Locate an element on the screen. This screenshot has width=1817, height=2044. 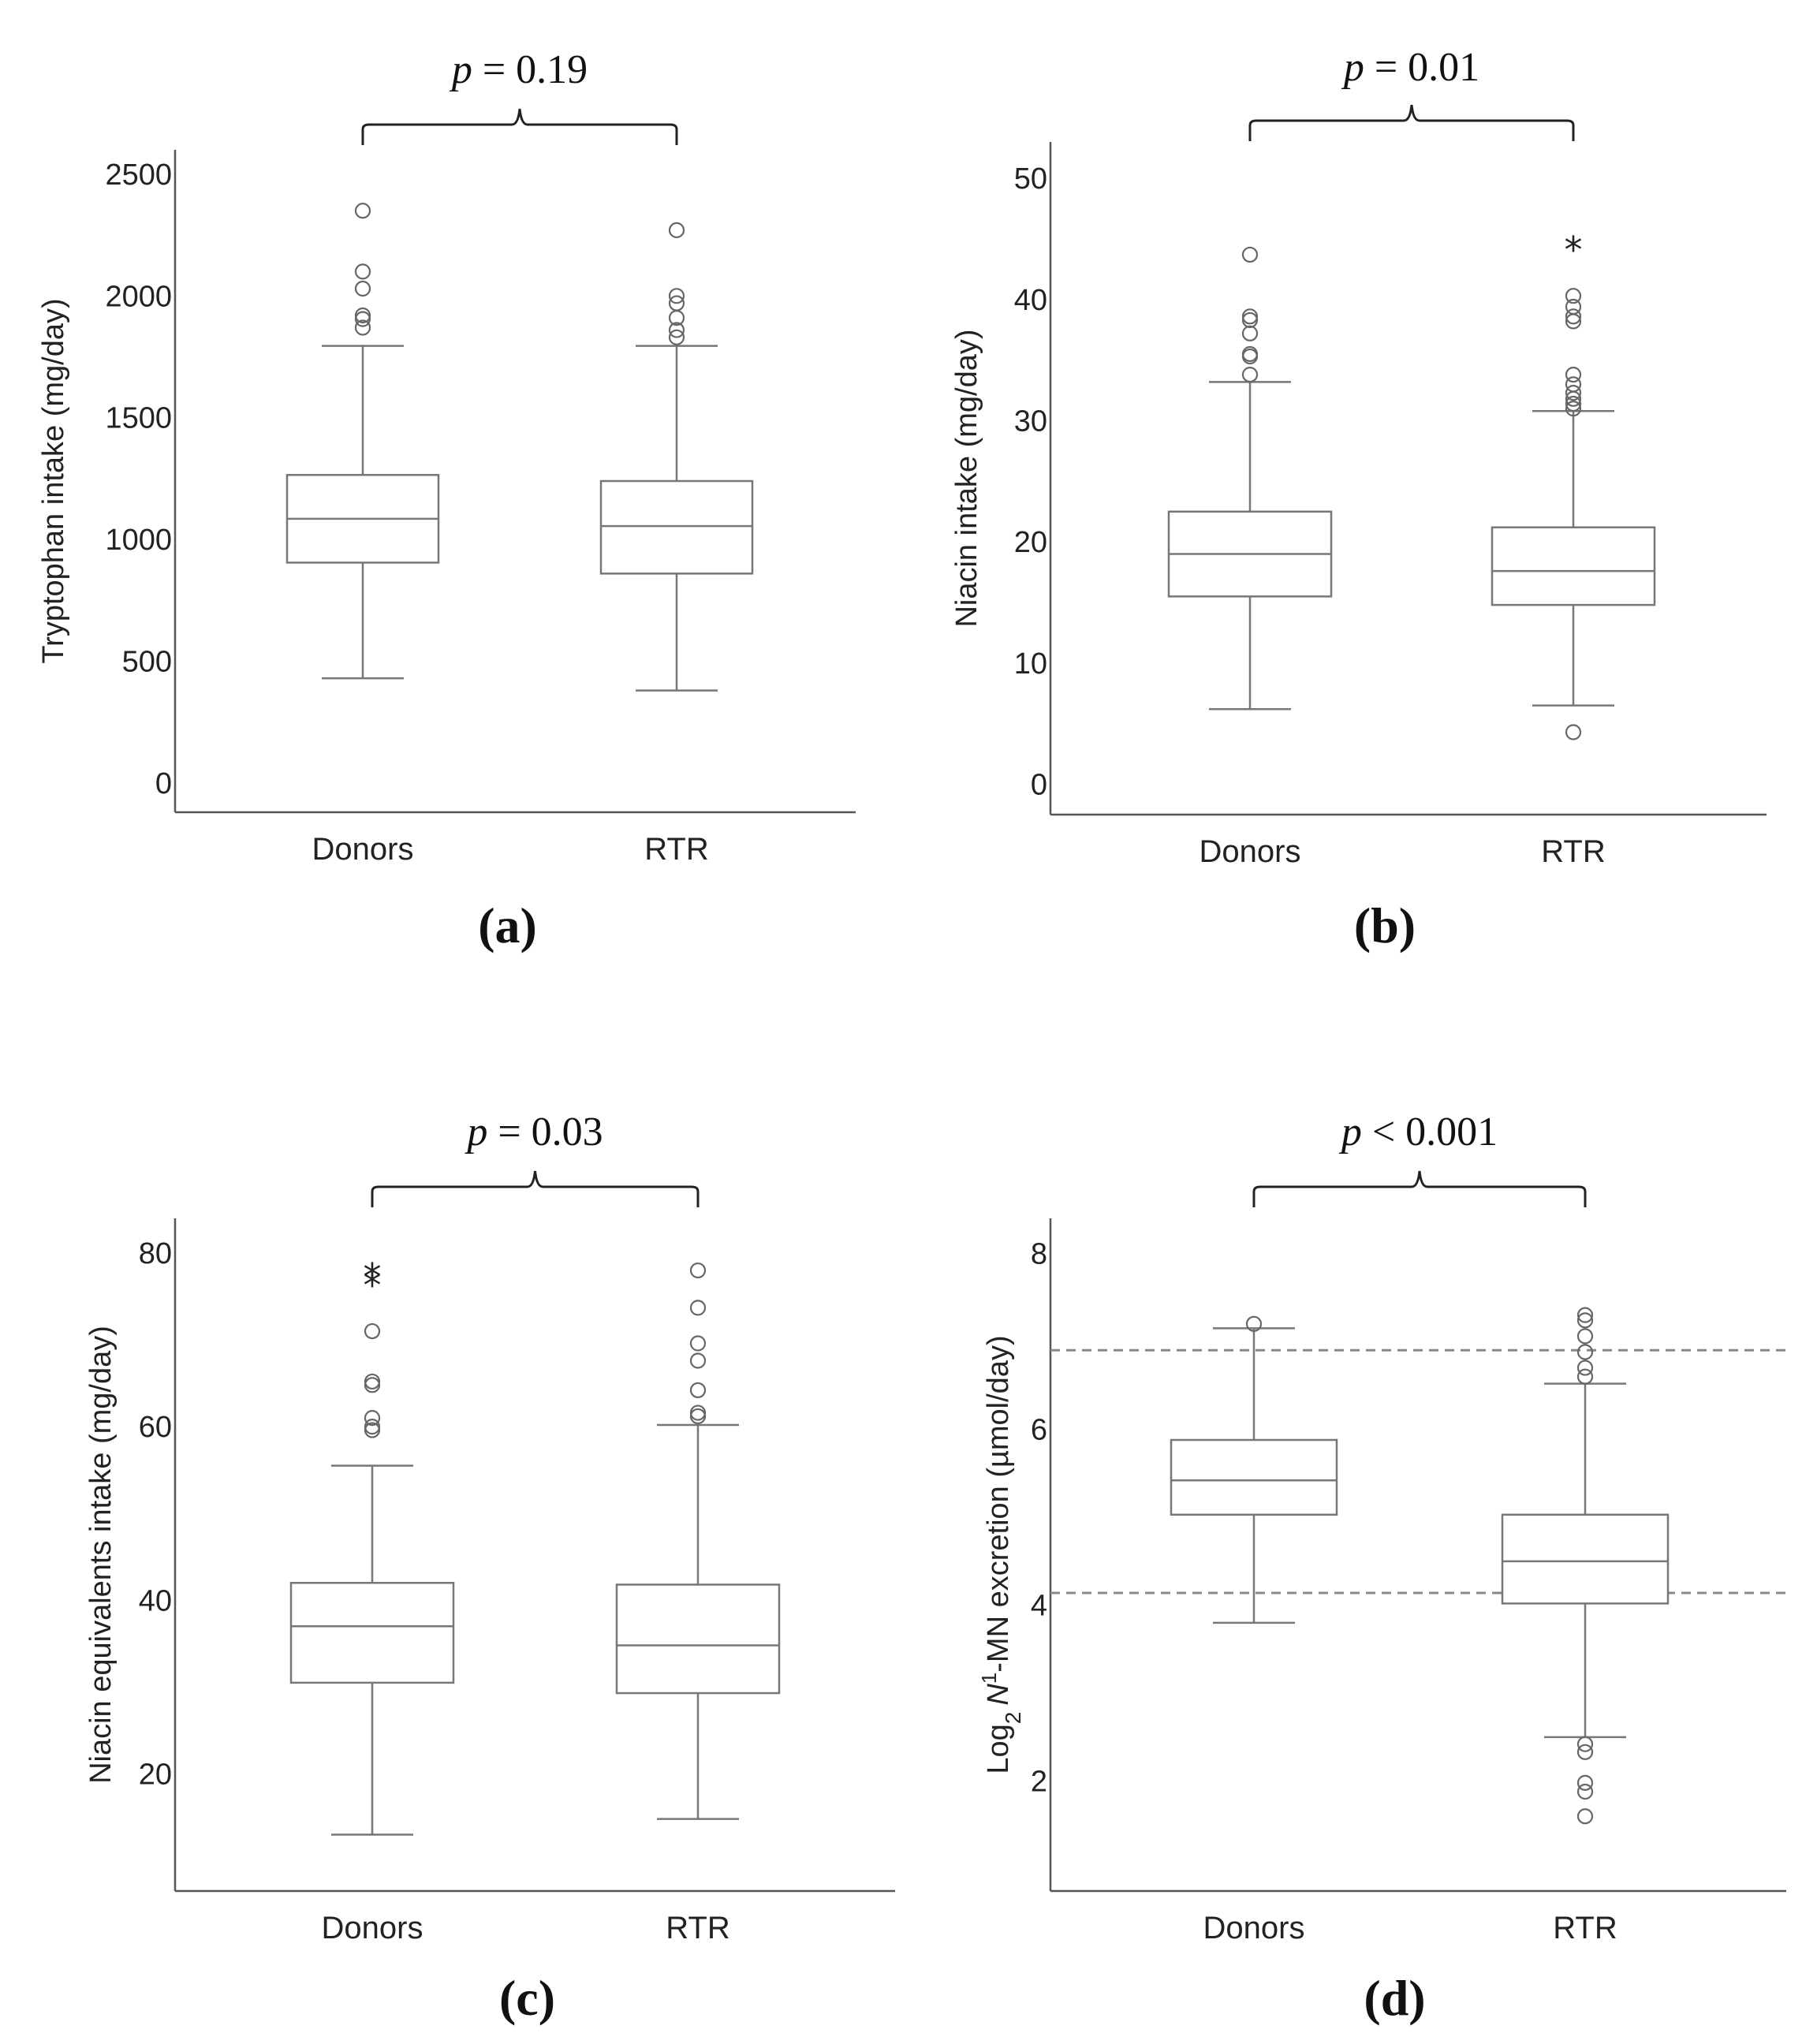
y-tick-label: 10 is located at coordinates (1030, 664).